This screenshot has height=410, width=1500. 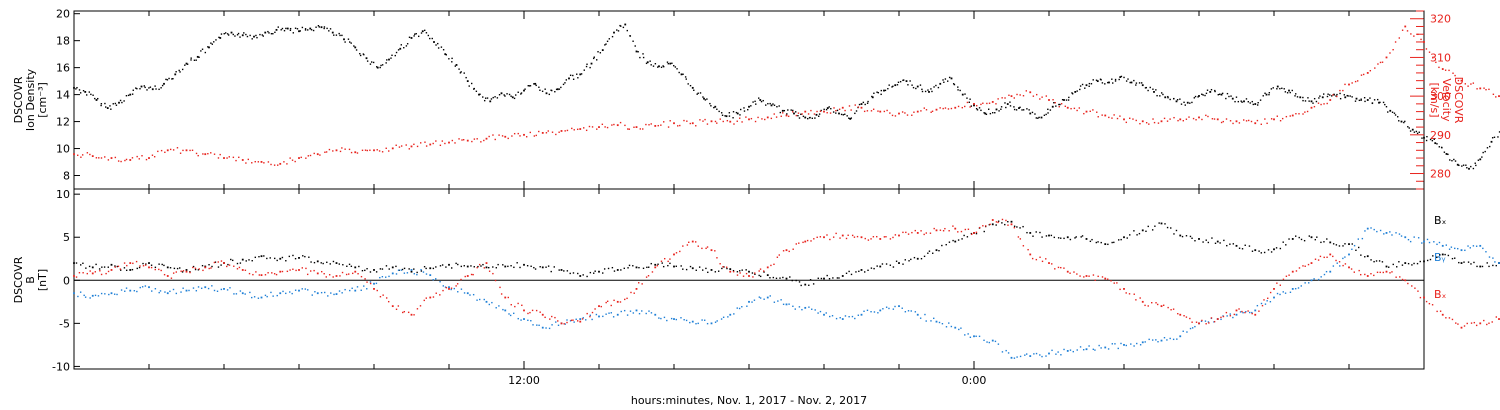 What do you see at coordinates (1440, 294) in the screenshot?
I see `legend-bz: Bₓ` at bounding box center [1440, 294].